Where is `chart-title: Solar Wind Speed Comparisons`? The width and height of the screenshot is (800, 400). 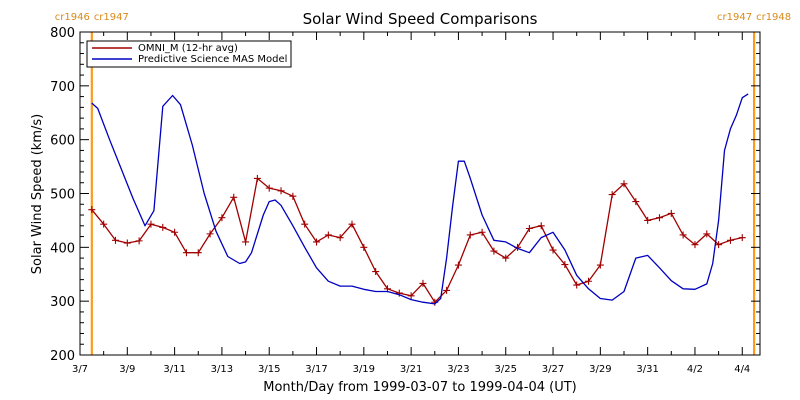 chart-title: Solar Wind Speed Comparisons is located at coordinates (420, 19).